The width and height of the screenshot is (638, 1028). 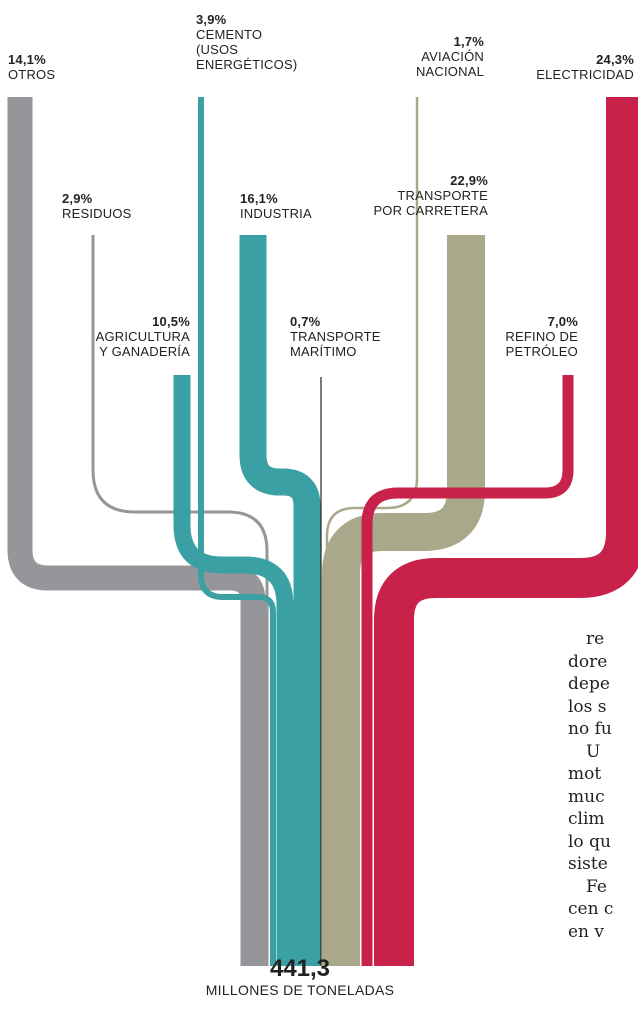 I want to click on name: ELECTRICIDAD, so click(x=585, y=74).